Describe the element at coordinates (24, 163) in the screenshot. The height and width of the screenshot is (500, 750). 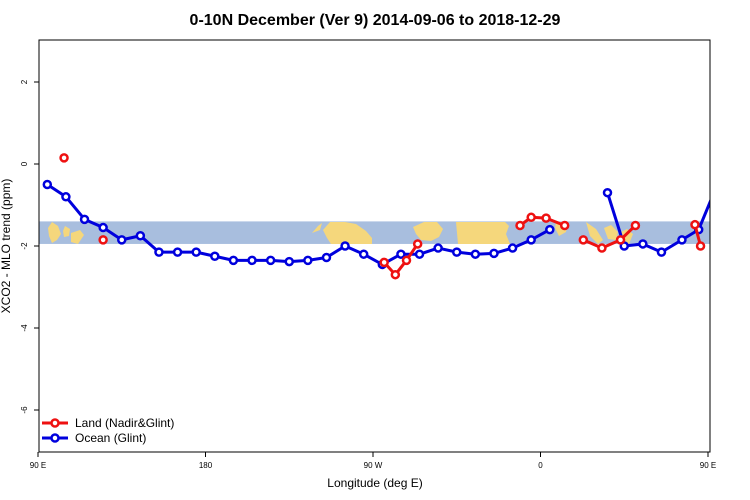
I see `y-tick-label: 0` at that location.